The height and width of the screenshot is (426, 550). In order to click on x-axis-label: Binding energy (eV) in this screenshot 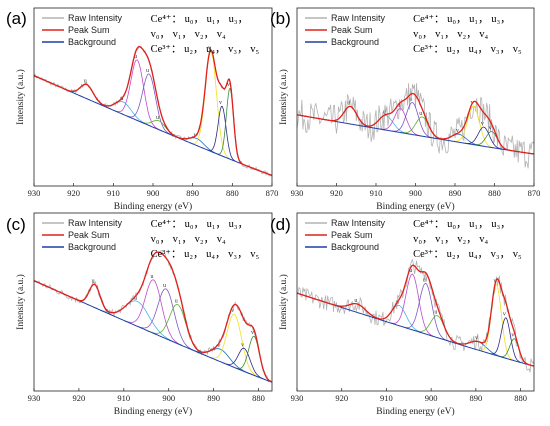, I will do `click(415, 411)`.